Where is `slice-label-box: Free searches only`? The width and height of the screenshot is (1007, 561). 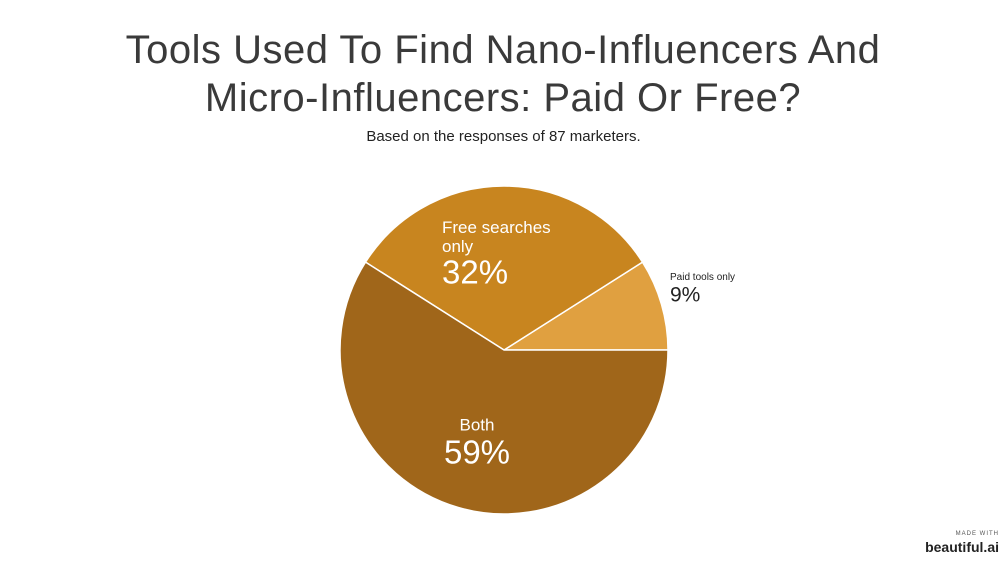
slice-label-box: Free searches only is located at coordinates (496, 237).